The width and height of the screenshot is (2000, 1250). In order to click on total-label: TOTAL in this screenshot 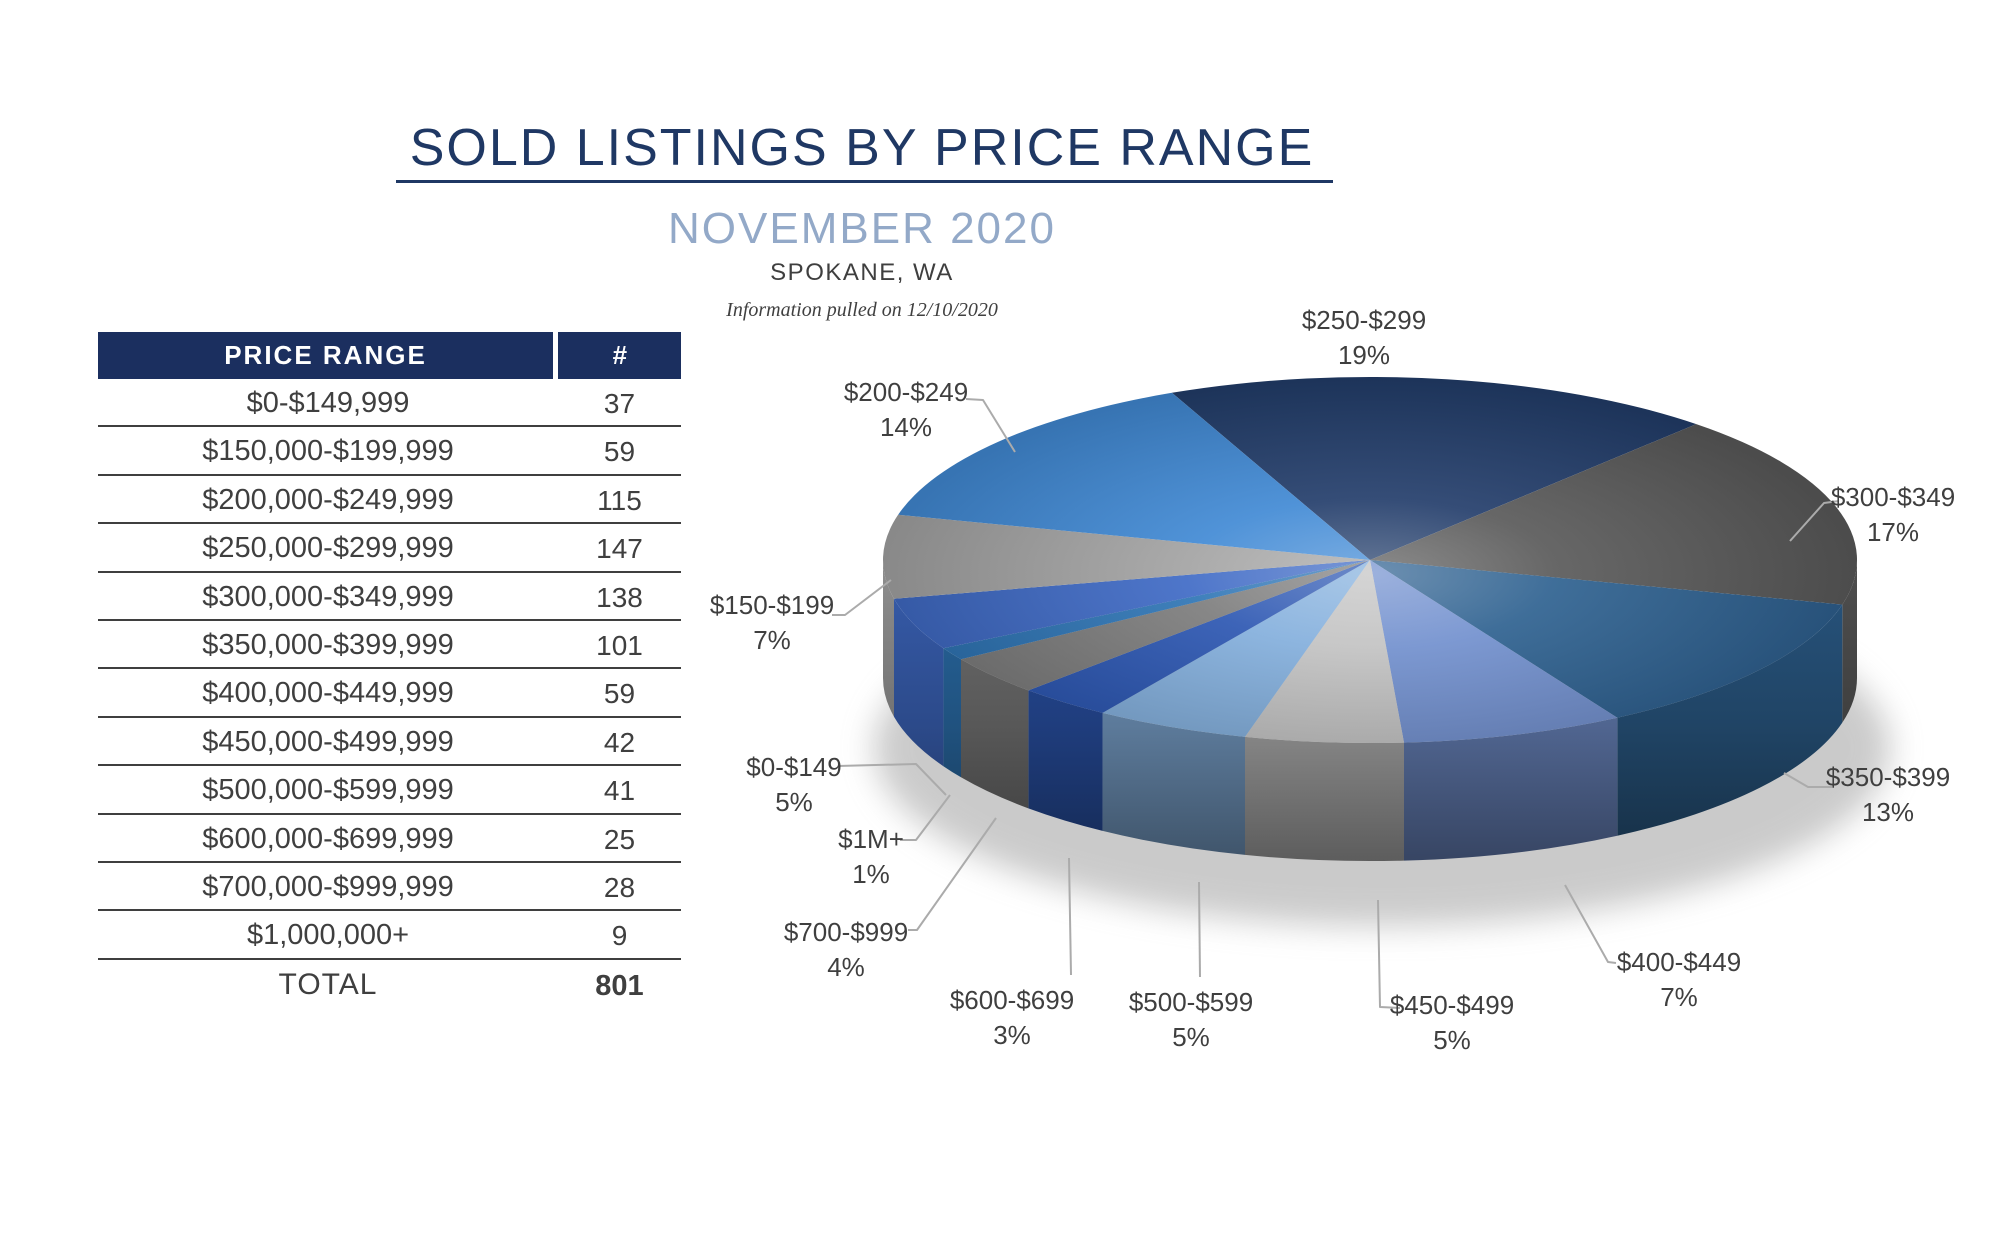, I will do `click(328, 984)`.